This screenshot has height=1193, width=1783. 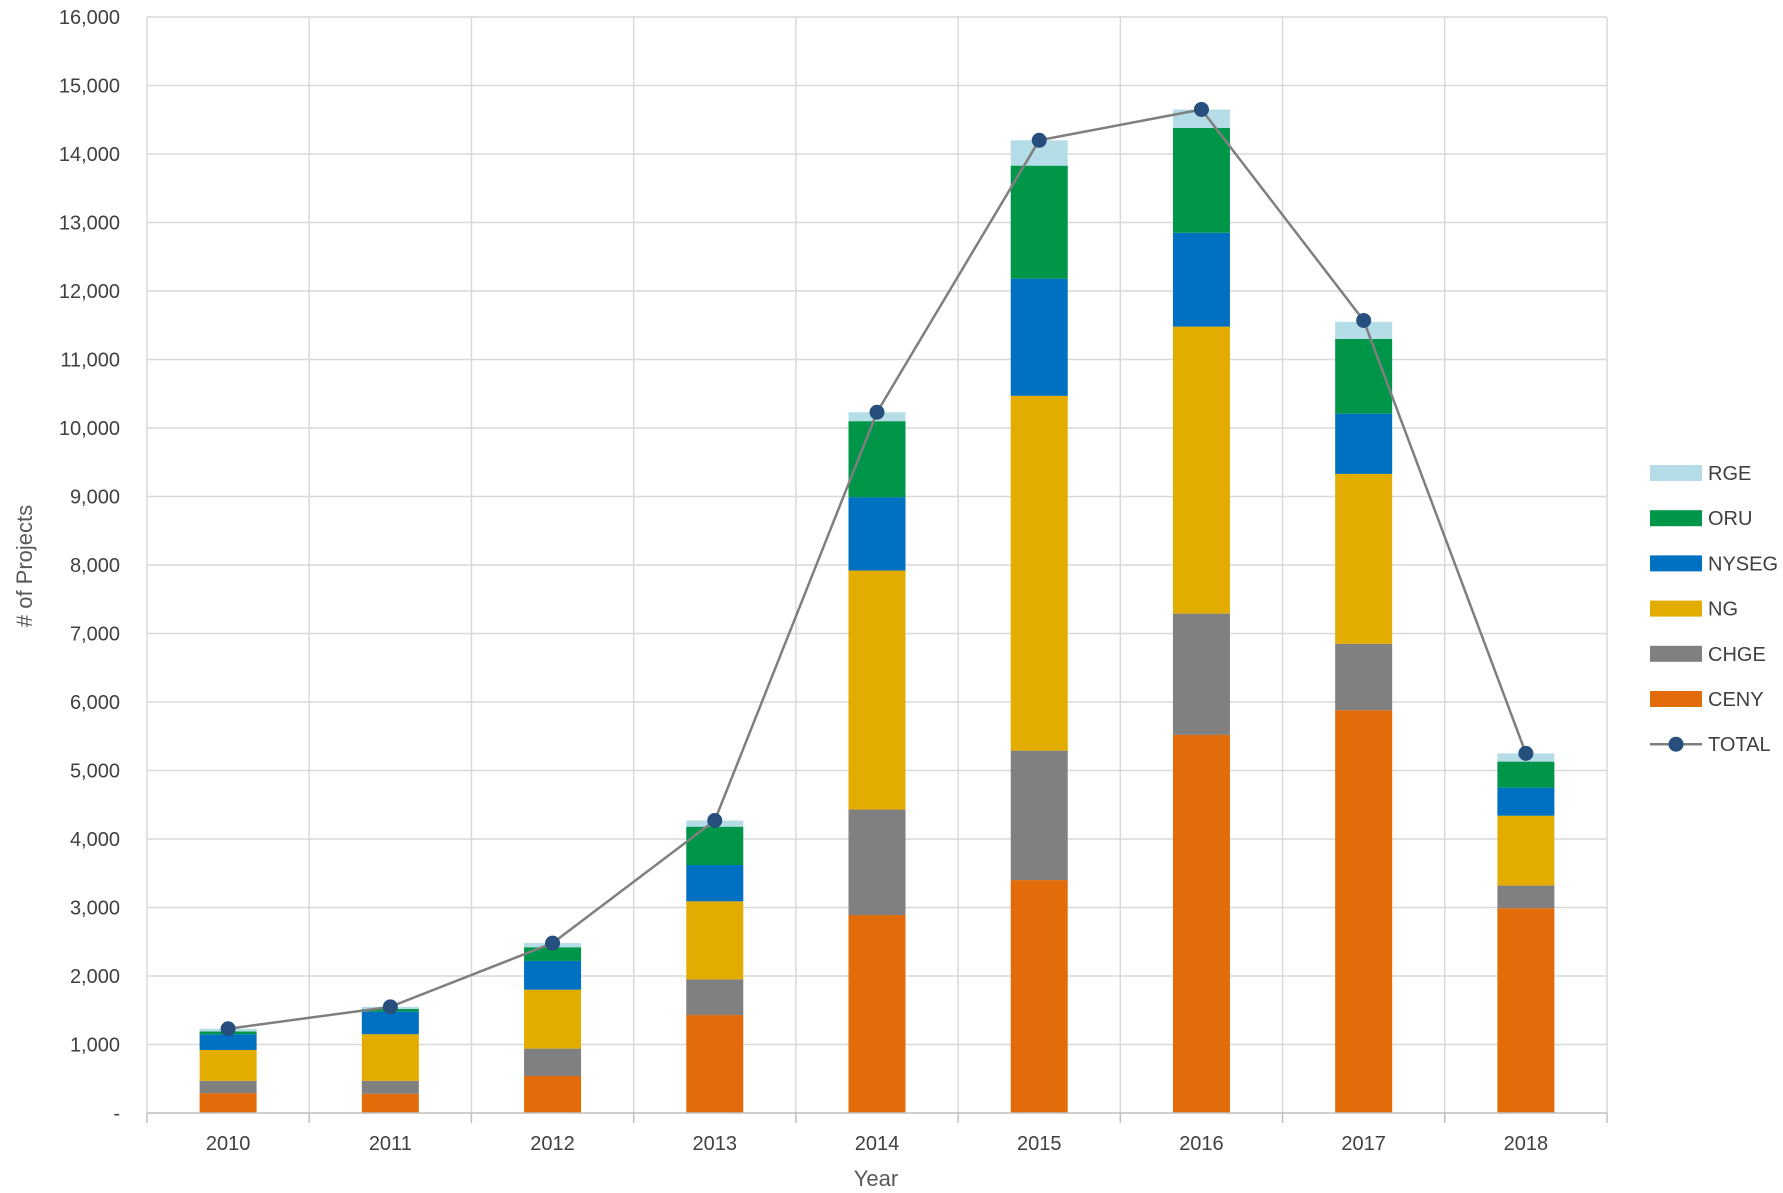 What do you see at coordinates (553, 954) in the screenshot?
I see `bar-oru-2012` at bounding box center [553, 954].